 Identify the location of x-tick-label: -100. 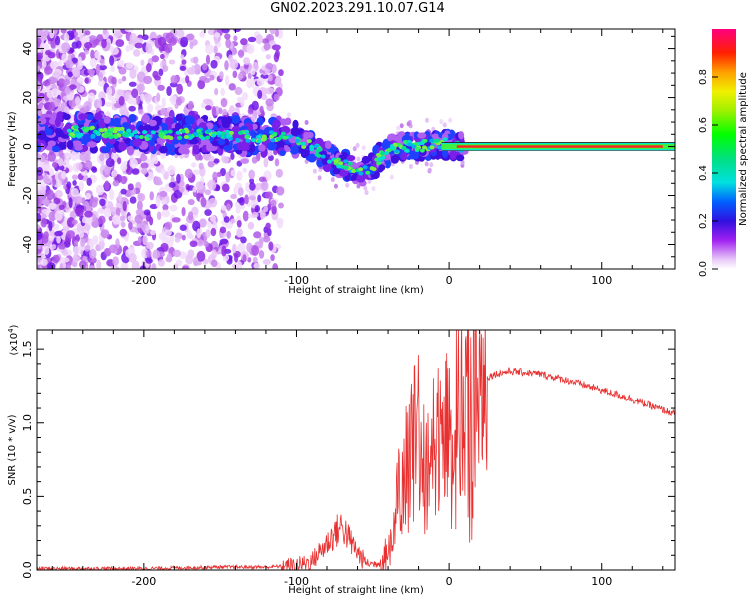
(296, 581).